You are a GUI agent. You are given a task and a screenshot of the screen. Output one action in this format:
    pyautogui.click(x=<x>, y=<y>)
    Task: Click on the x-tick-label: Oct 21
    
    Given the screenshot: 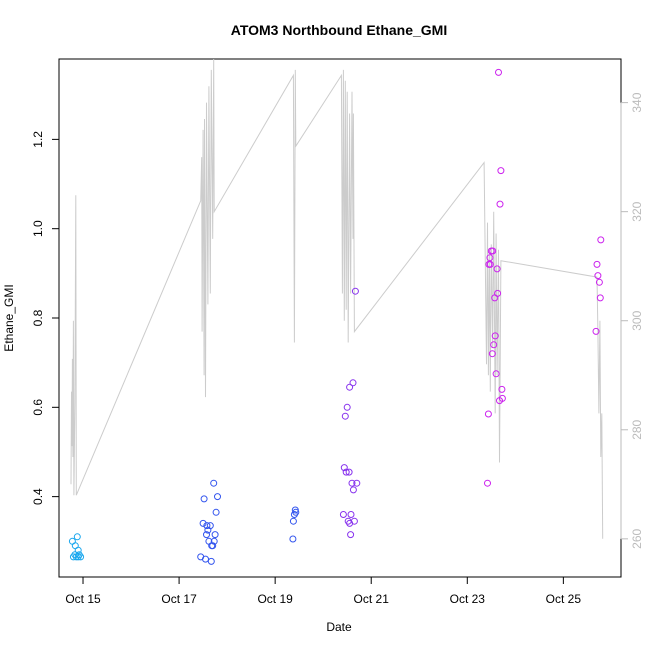 What is the action you would take?
    pyautogui.click(x=372, y=599)
    